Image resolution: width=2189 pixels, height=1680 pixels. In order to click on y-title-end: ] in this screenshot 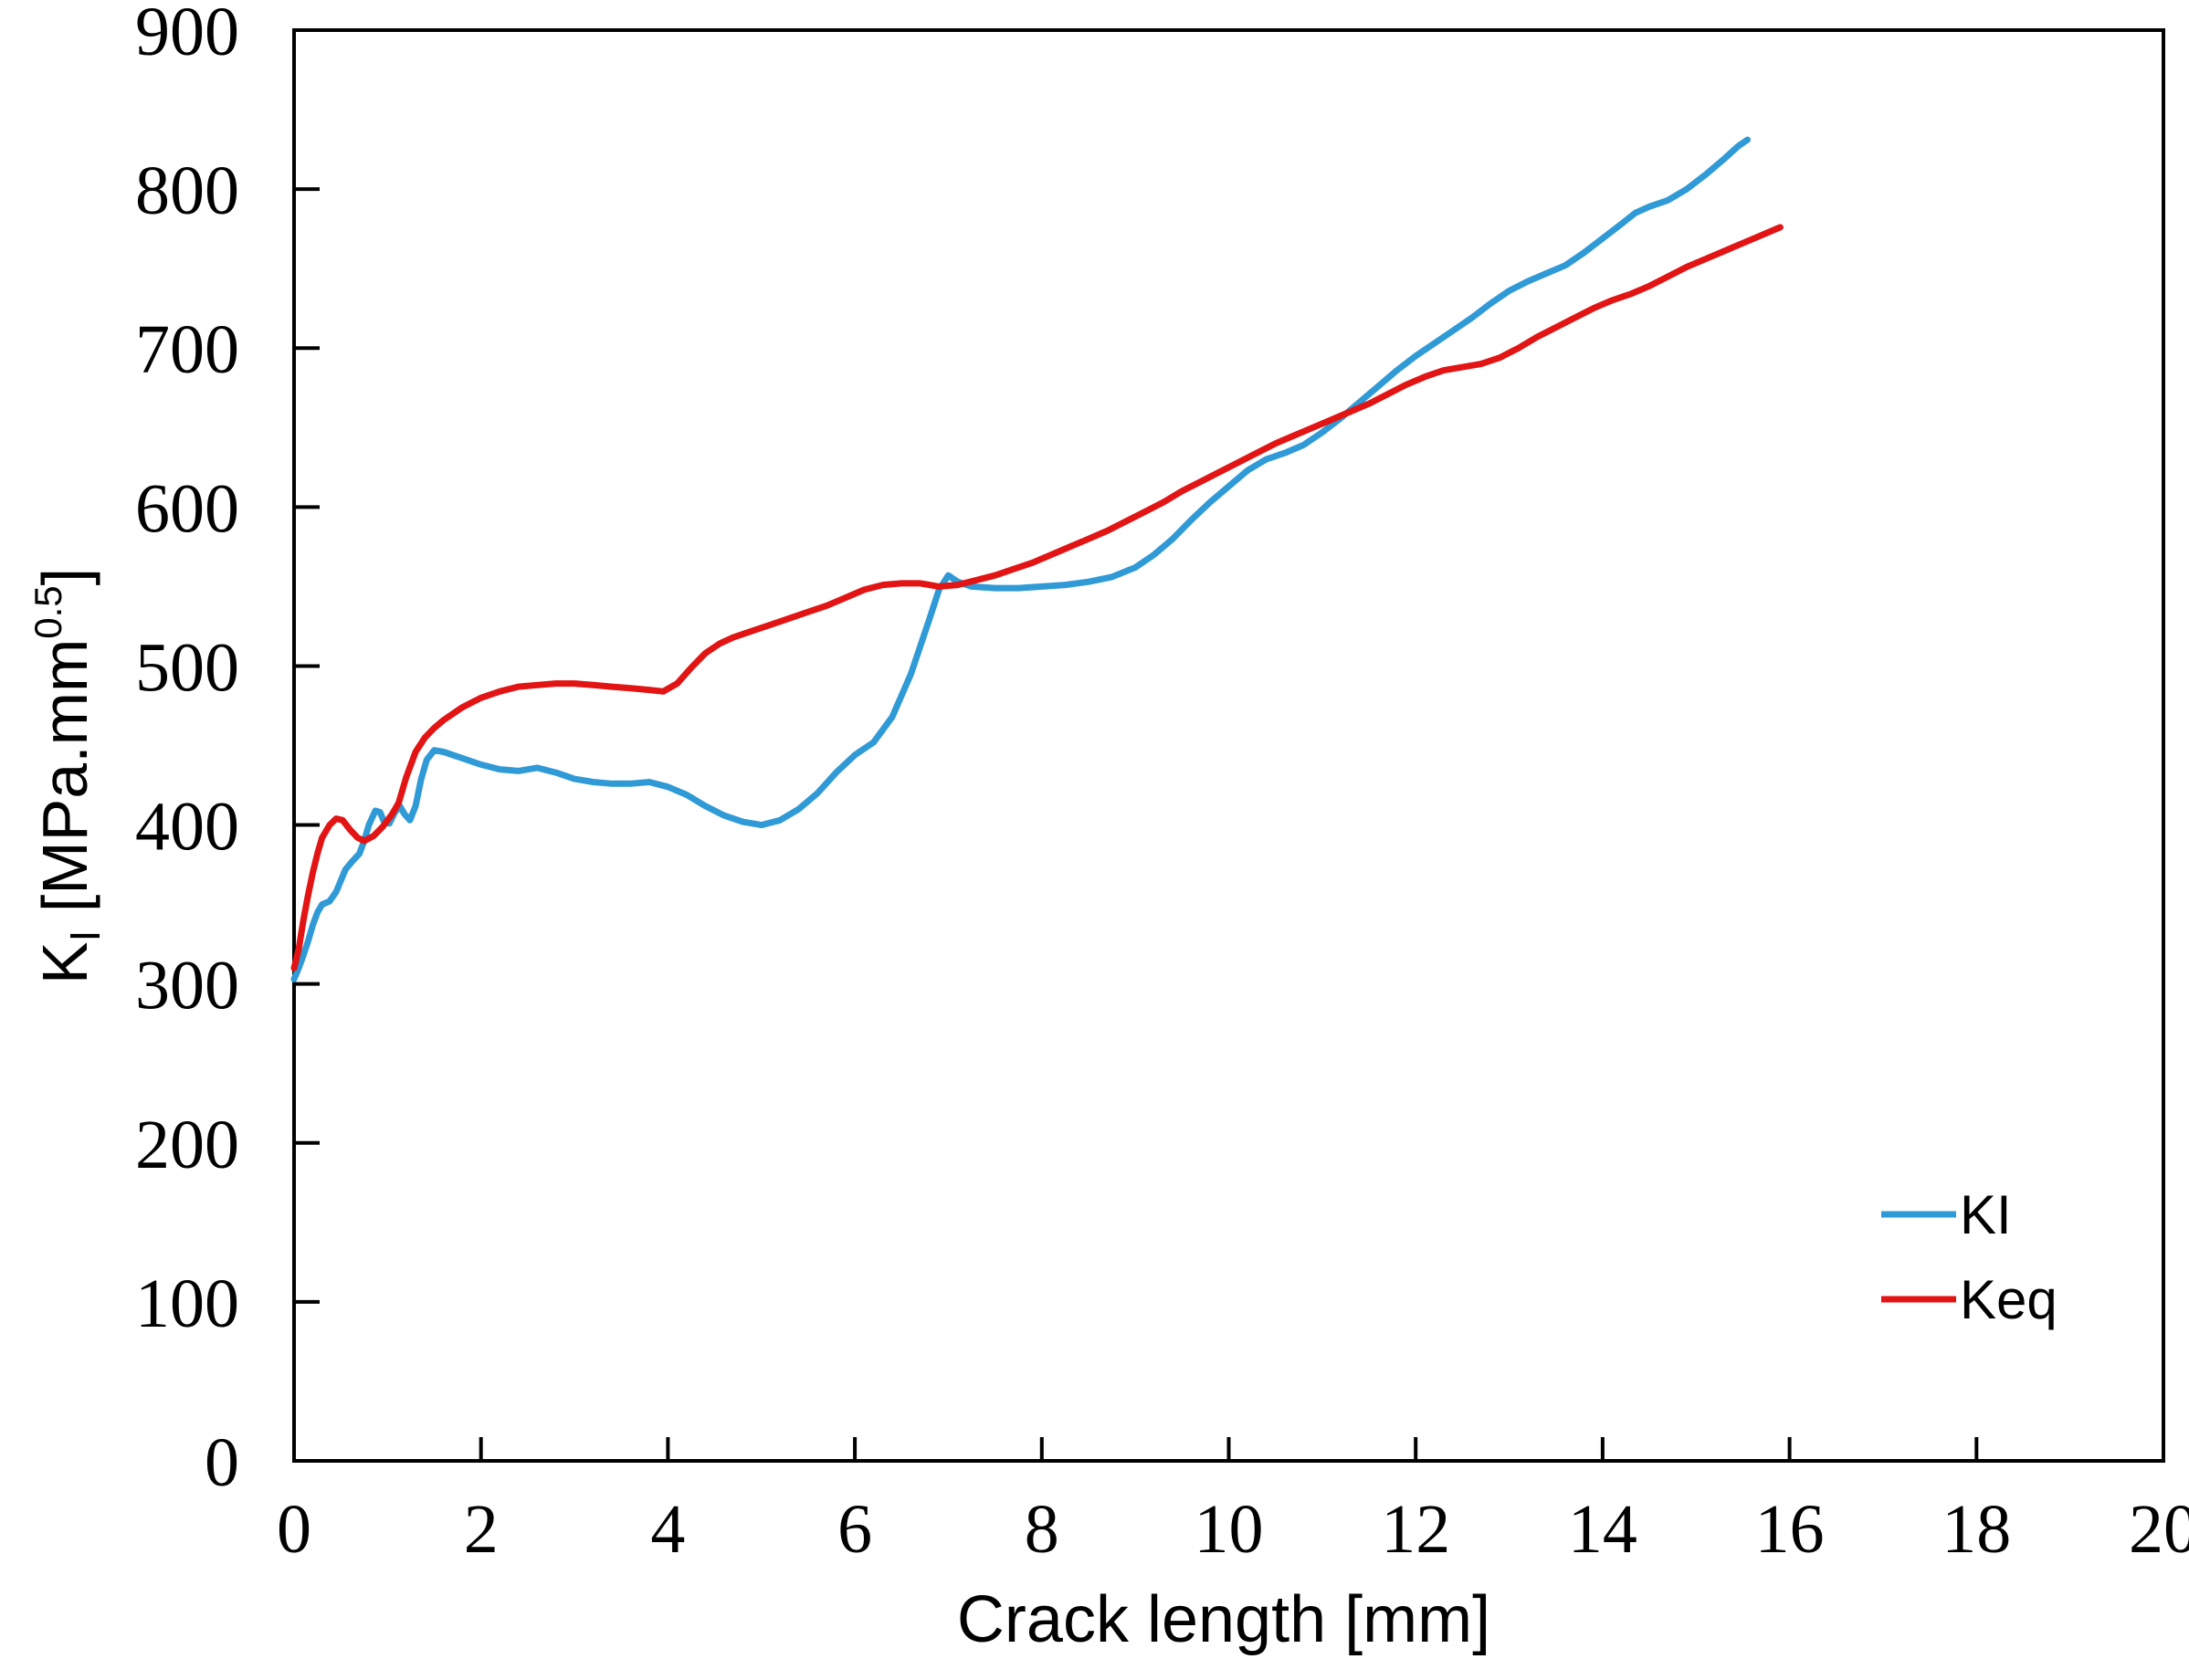, I will do `click(64, 576)`.